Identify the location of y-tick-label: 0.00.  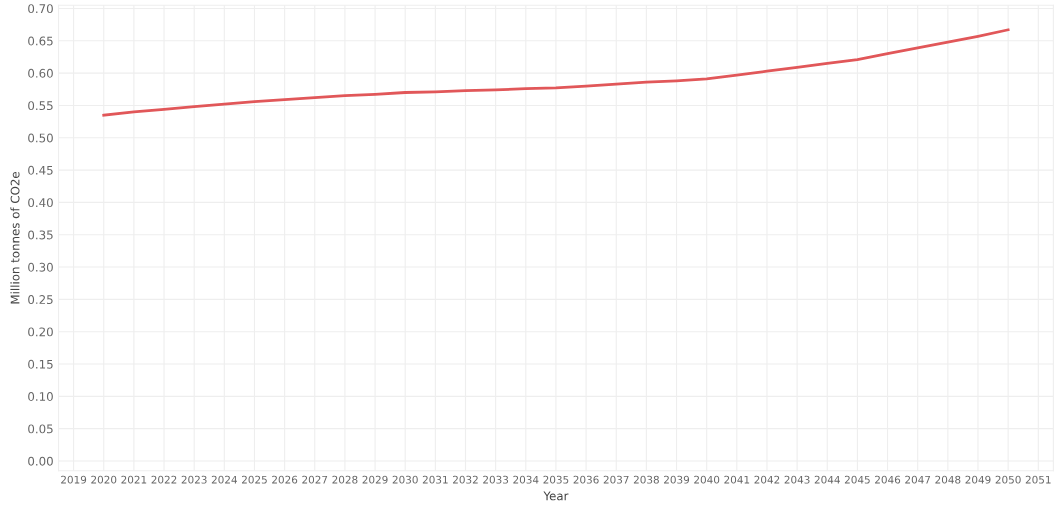
(40, 461).